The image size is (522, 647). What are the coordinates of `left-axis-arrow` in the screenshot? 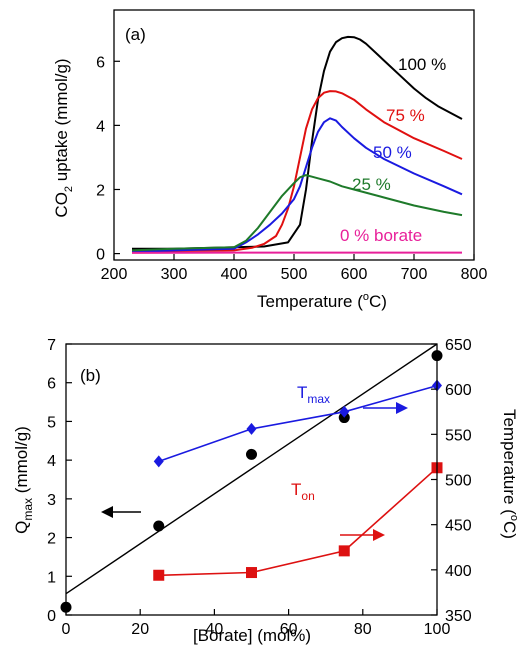 It's located at (121, 512).